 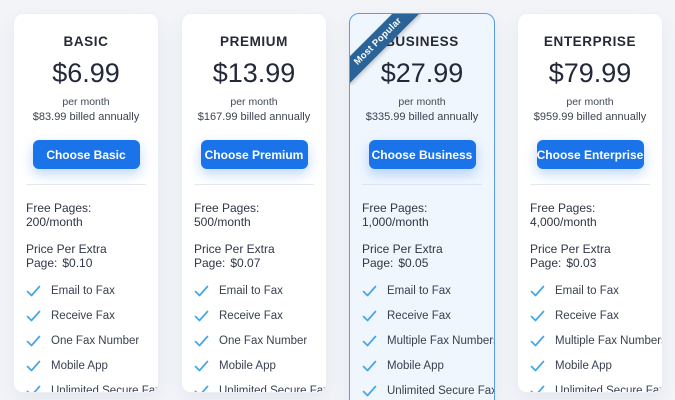 I want to click on price-per-extra-page-text: Price Per Extra Page: $0.07, so click(x=255, y=256).